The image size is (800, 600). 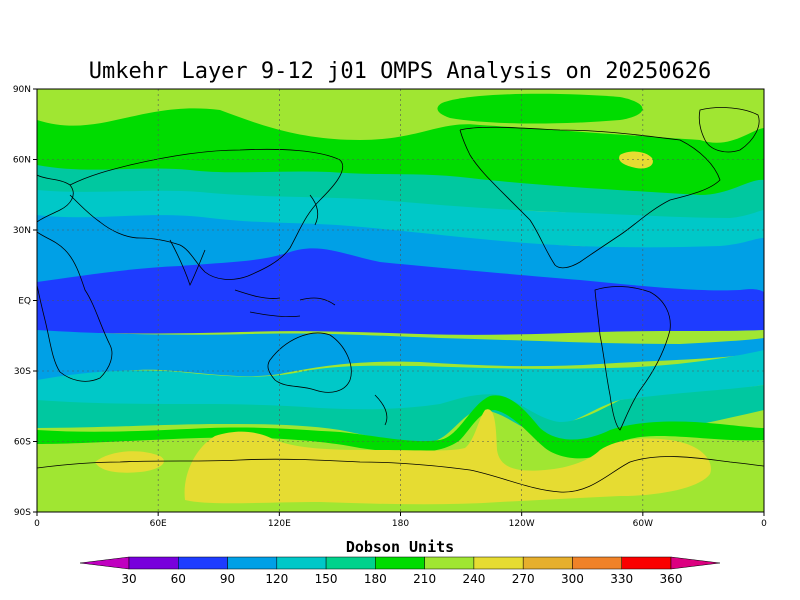 What do you see at coordinates (621, 579) in the screenshot?
I see `colorbar-label: 330` at bounding box center [621, 579].